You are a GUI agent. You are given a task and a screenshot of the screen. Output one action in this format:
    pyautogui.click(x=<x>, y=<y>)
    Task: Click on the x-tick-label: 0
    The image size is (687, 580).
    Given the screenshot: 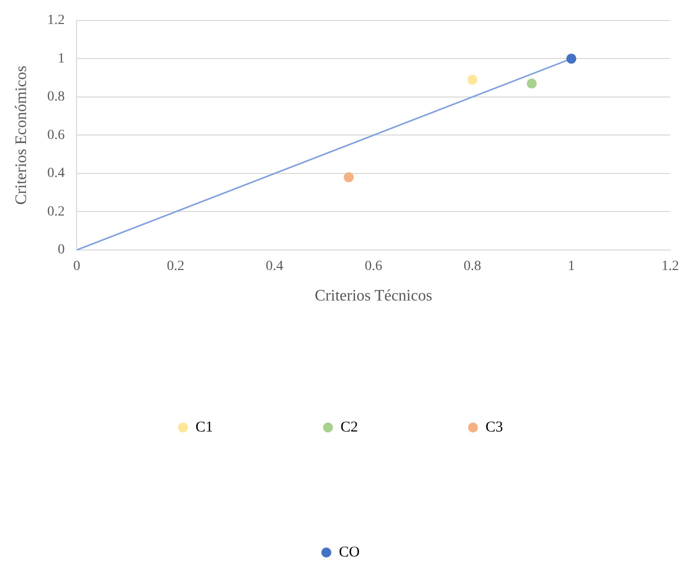 What is the action you would take?
    pyautogui.click(x=76, y=266)
    